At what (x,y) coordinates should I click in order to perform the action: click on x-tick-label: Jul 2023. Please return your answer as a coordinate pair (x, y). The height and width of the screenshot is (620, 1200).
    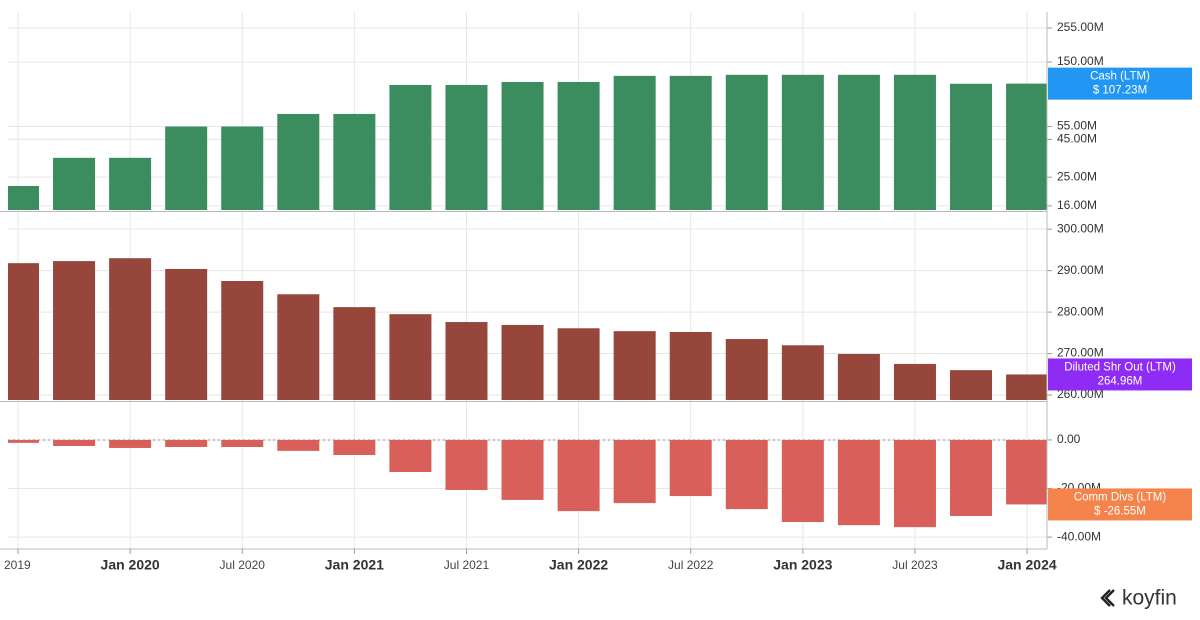
    Looking at the image, I should click on (915, 565).